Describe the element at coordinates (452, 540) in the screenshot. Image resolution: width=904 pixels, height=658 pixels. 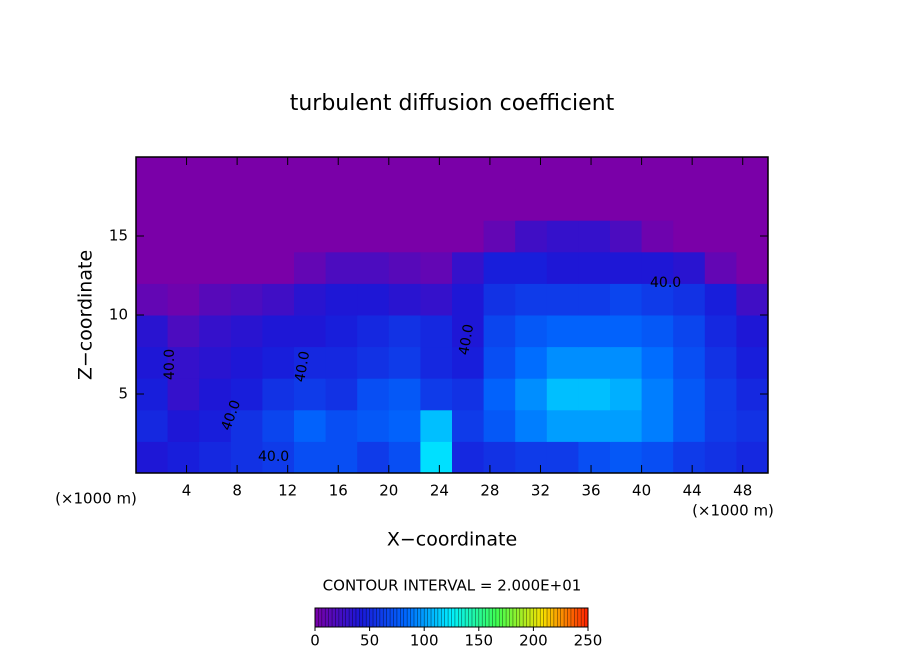
I see `x-axis-label: X−coordinate` at that location.